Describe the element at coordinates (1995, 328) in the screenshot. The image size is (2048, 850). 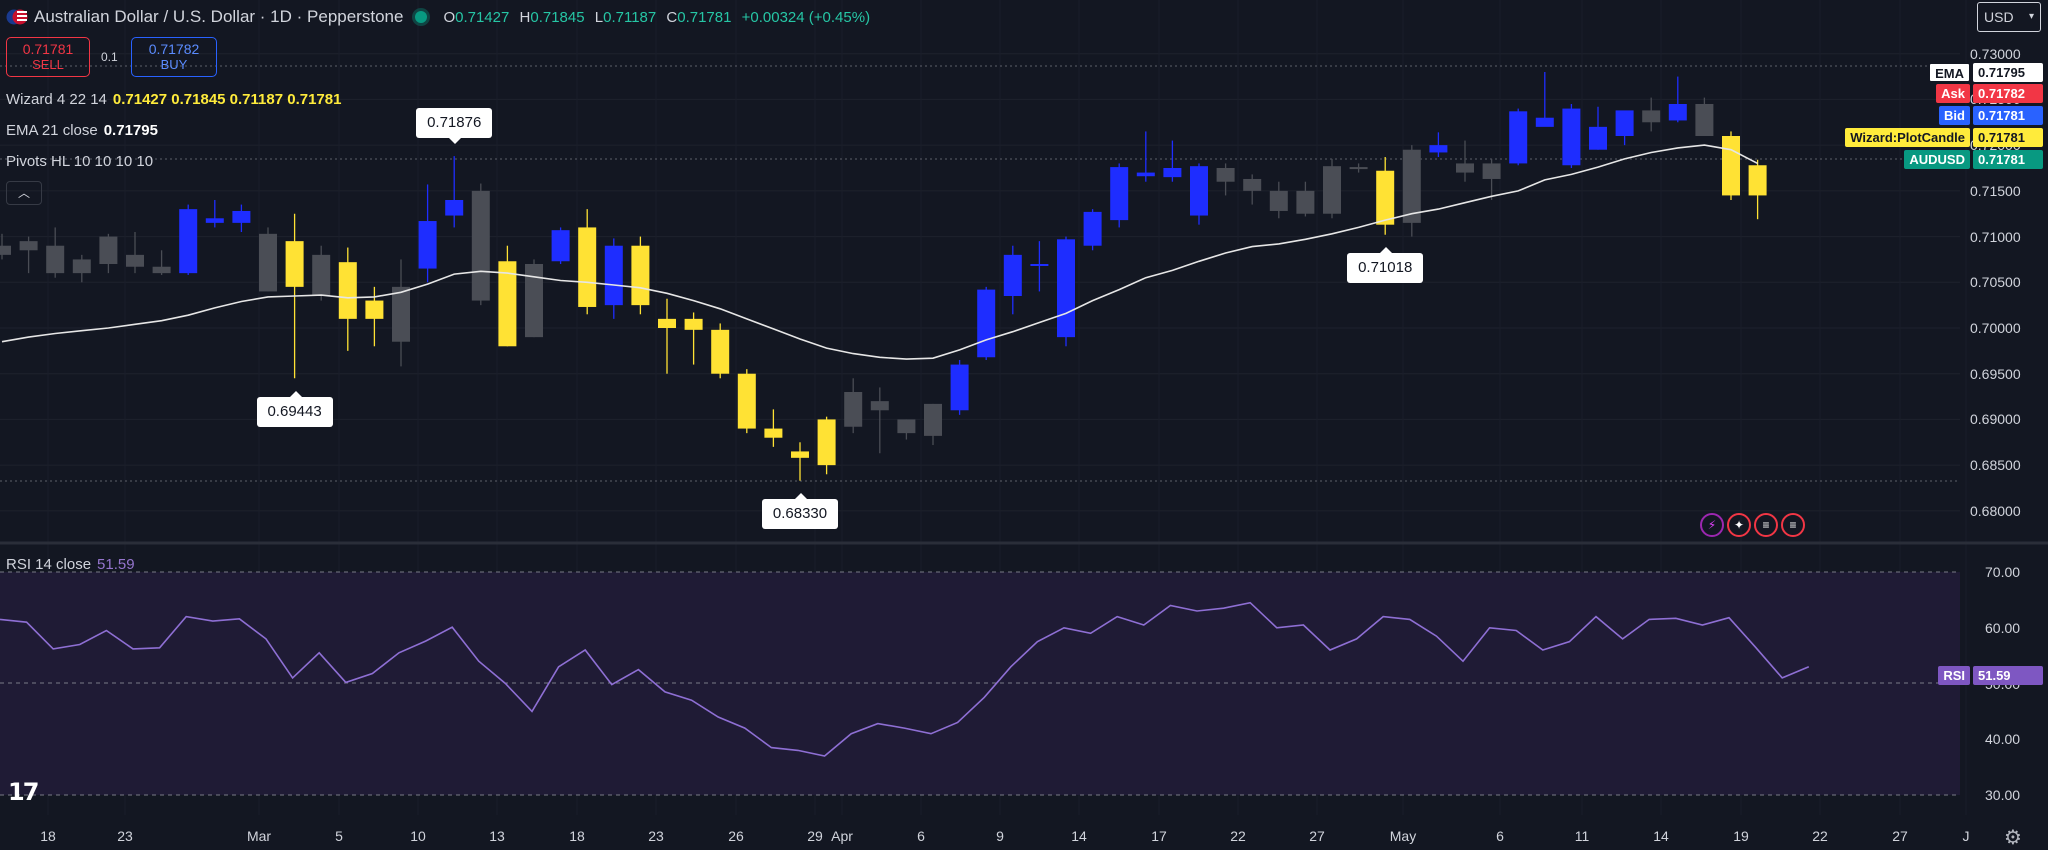
I see `price-axis-label: 0.70000` at that location.